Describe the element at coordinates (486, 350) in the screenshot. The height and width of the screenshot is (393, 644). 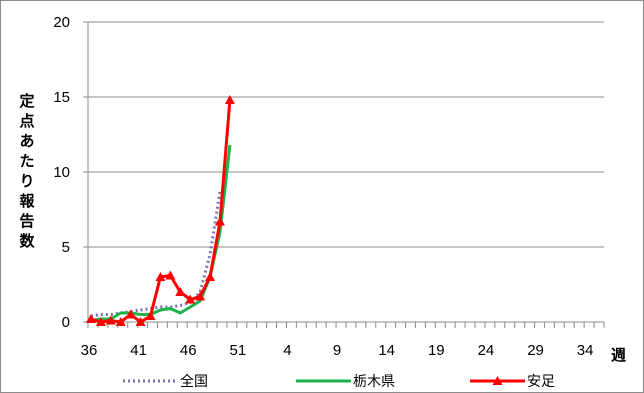
I see `x-tick-label: 24` at that location.